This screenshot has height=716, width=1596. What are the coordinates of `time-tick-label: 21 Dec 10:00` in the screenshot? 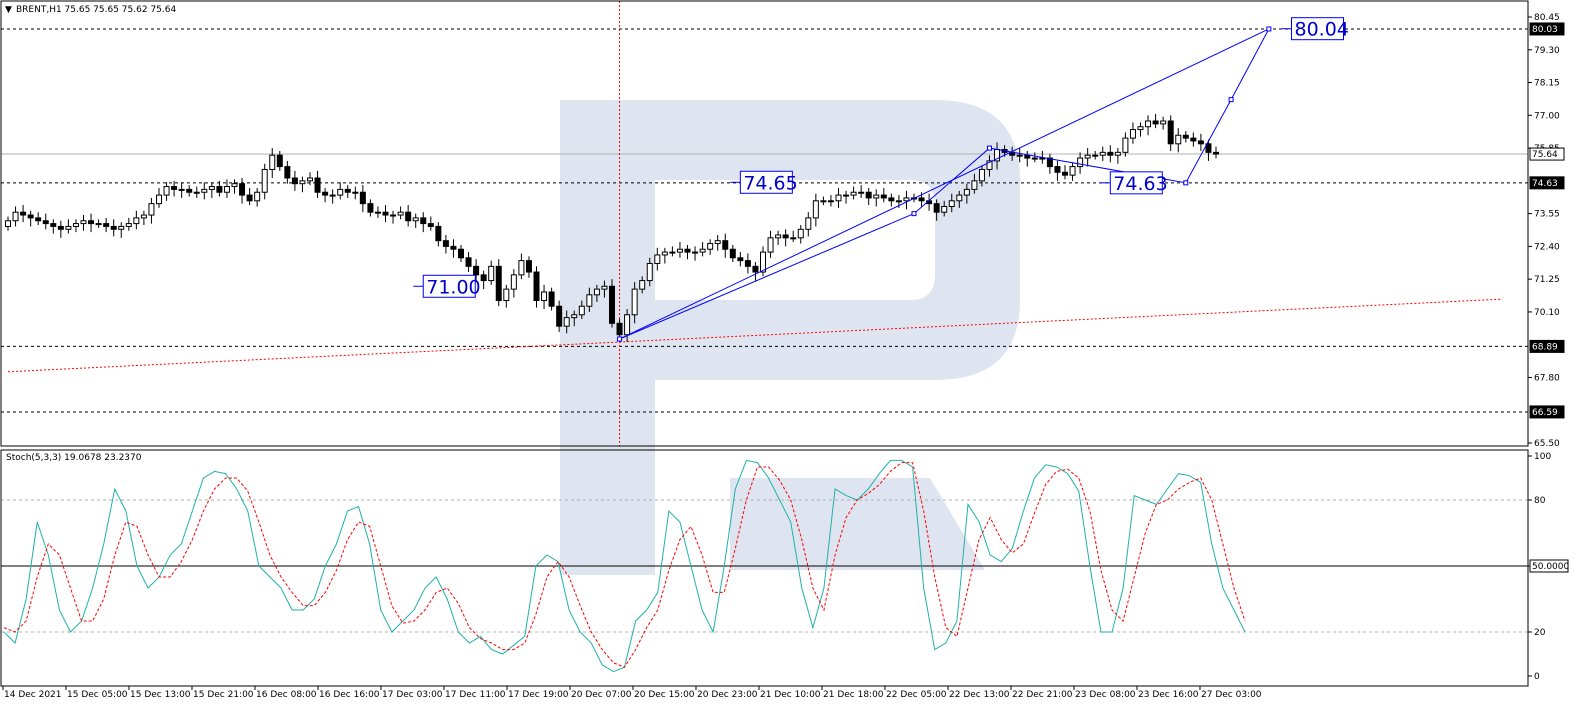 It's located at (790, 695).